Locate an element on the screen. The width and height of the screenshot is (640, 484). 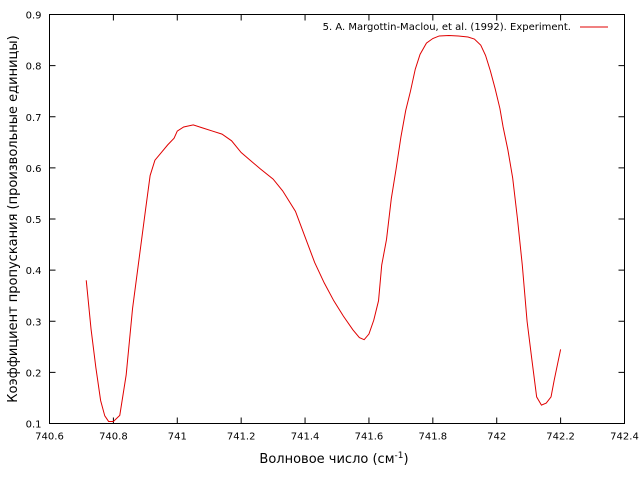
y-tick-label: 0.6 is located at coordinates (34, 169).